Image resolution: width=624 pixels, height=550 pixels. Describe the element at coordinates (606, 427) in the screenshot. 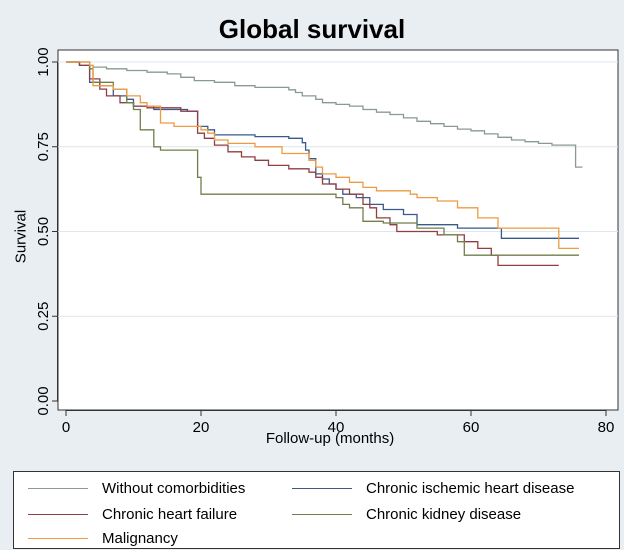

I see `x-tick-label-4: 80` at that location.